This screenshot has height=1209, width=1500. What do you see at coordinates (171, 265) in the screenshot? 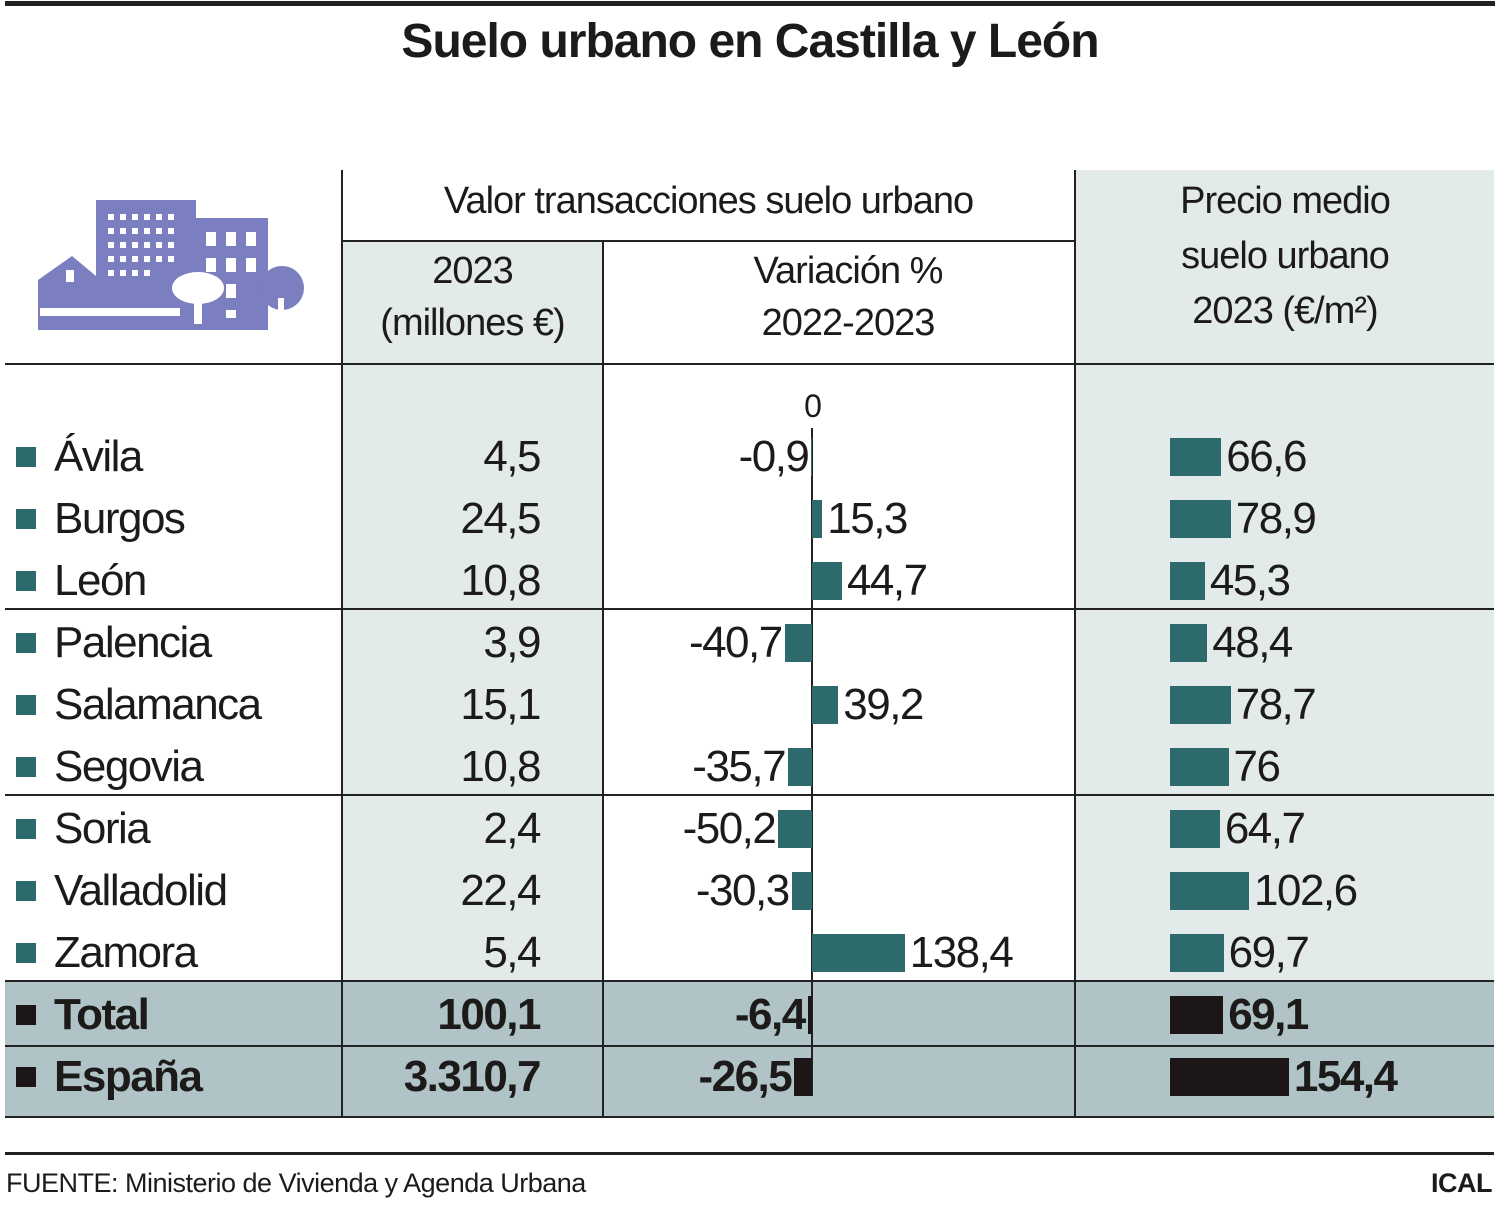
I see `city-buildings-icon` at bounding box center [171, 265].